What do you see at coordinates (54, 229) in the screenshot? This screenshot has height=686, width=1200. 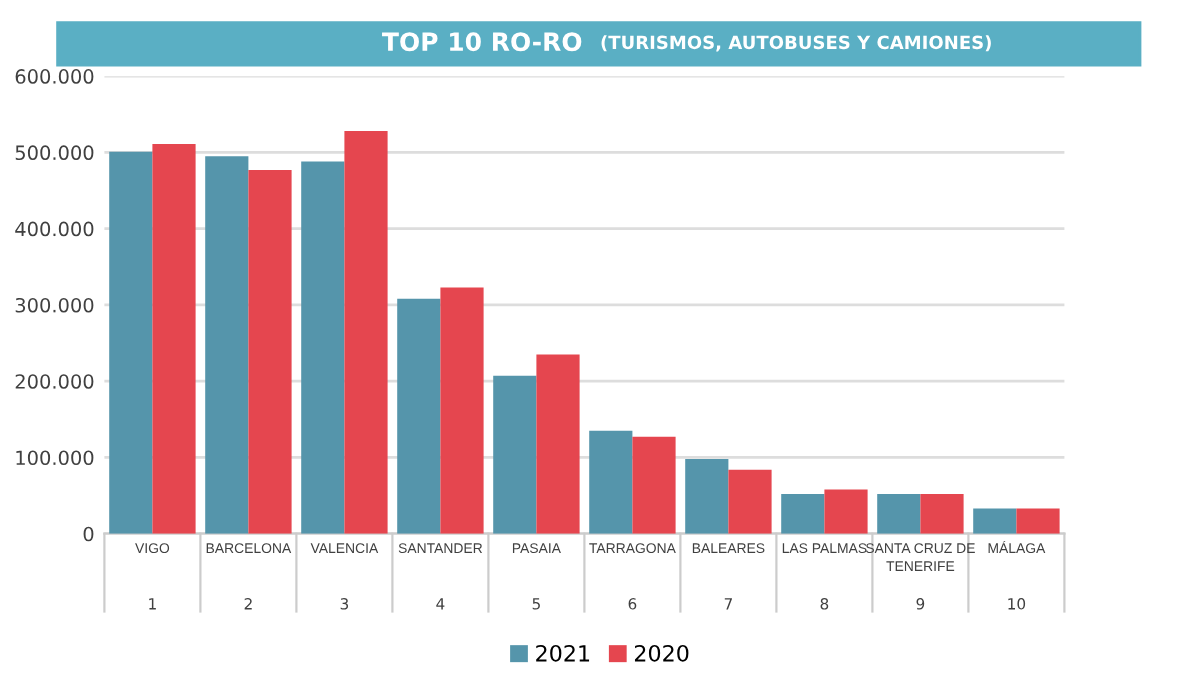 I see `y-tick-label: 400.000` at bounding box center [54, 229].